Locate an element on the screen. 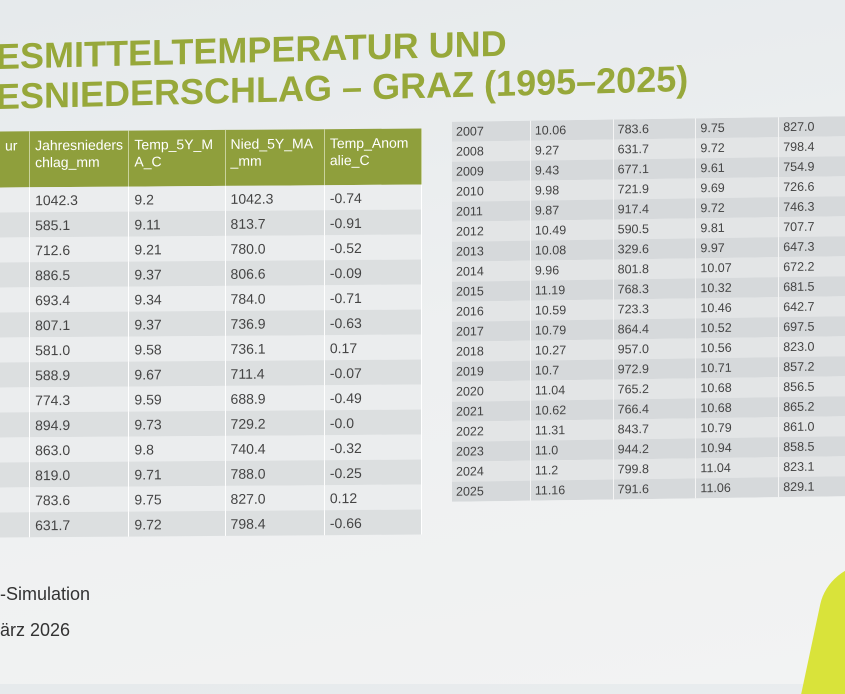 The width and height of the screenshot is (845, 694). cell: 9.27 is located at coordinates (572, 150).